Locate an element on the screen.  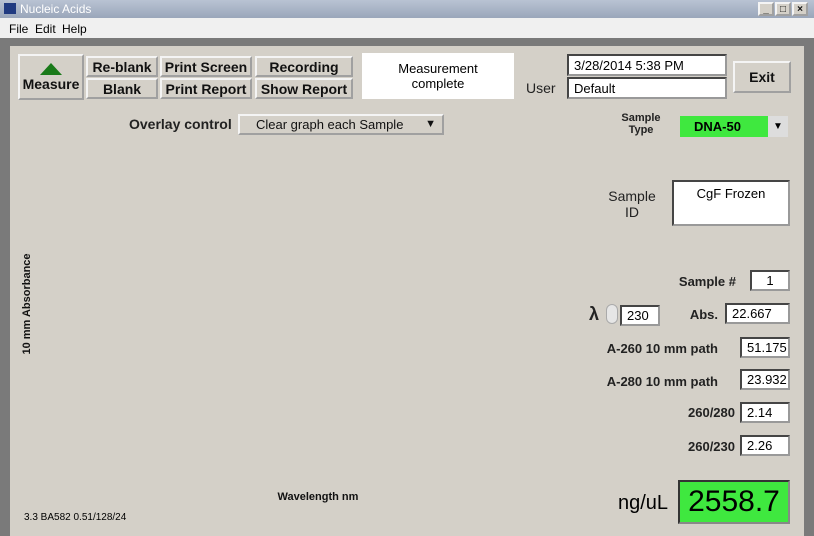
a280-field: 23.932 is located at coordinates (765, 379).